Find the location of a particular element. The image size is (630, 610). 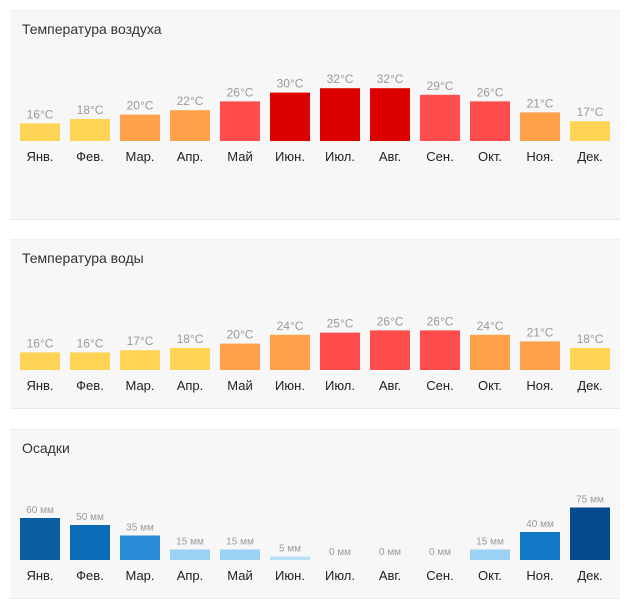

precip-value-label: 40 мм is located at coordinates (540, 524).